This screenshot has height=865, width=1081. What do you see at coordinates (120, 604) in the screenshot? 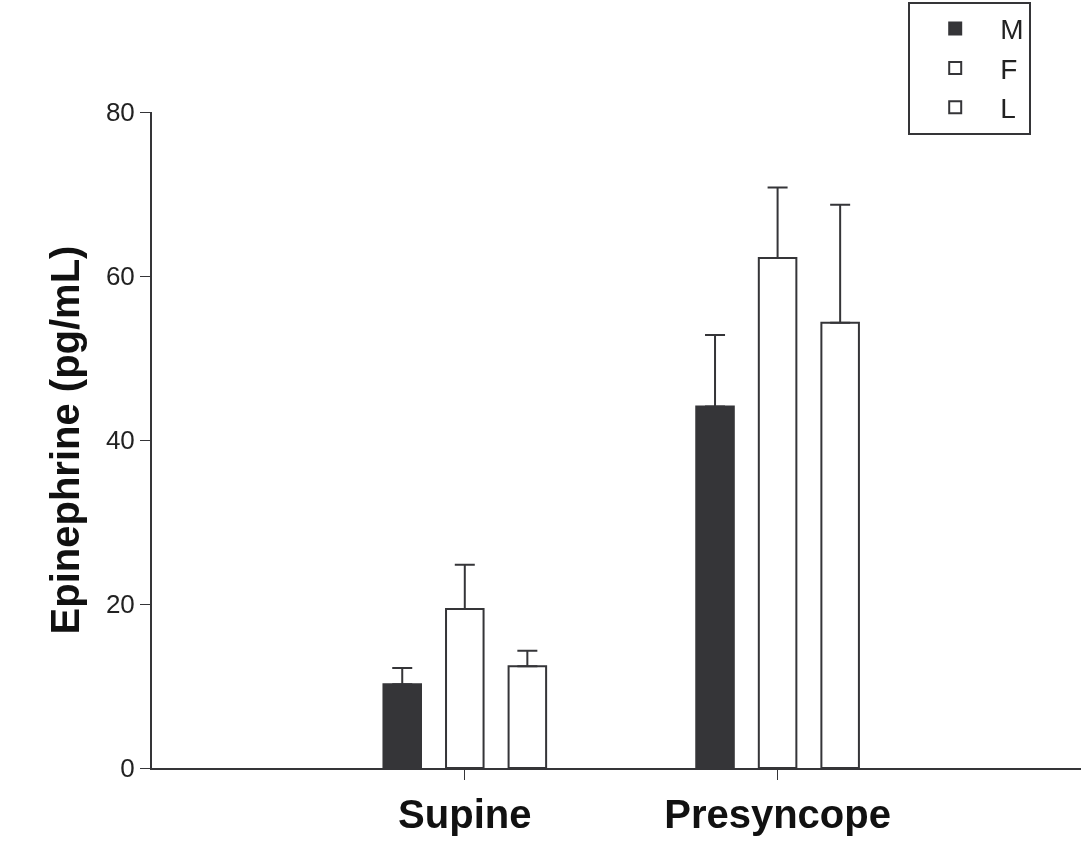
I see `y-tick-label: 20` at bounding box center [120, 604].